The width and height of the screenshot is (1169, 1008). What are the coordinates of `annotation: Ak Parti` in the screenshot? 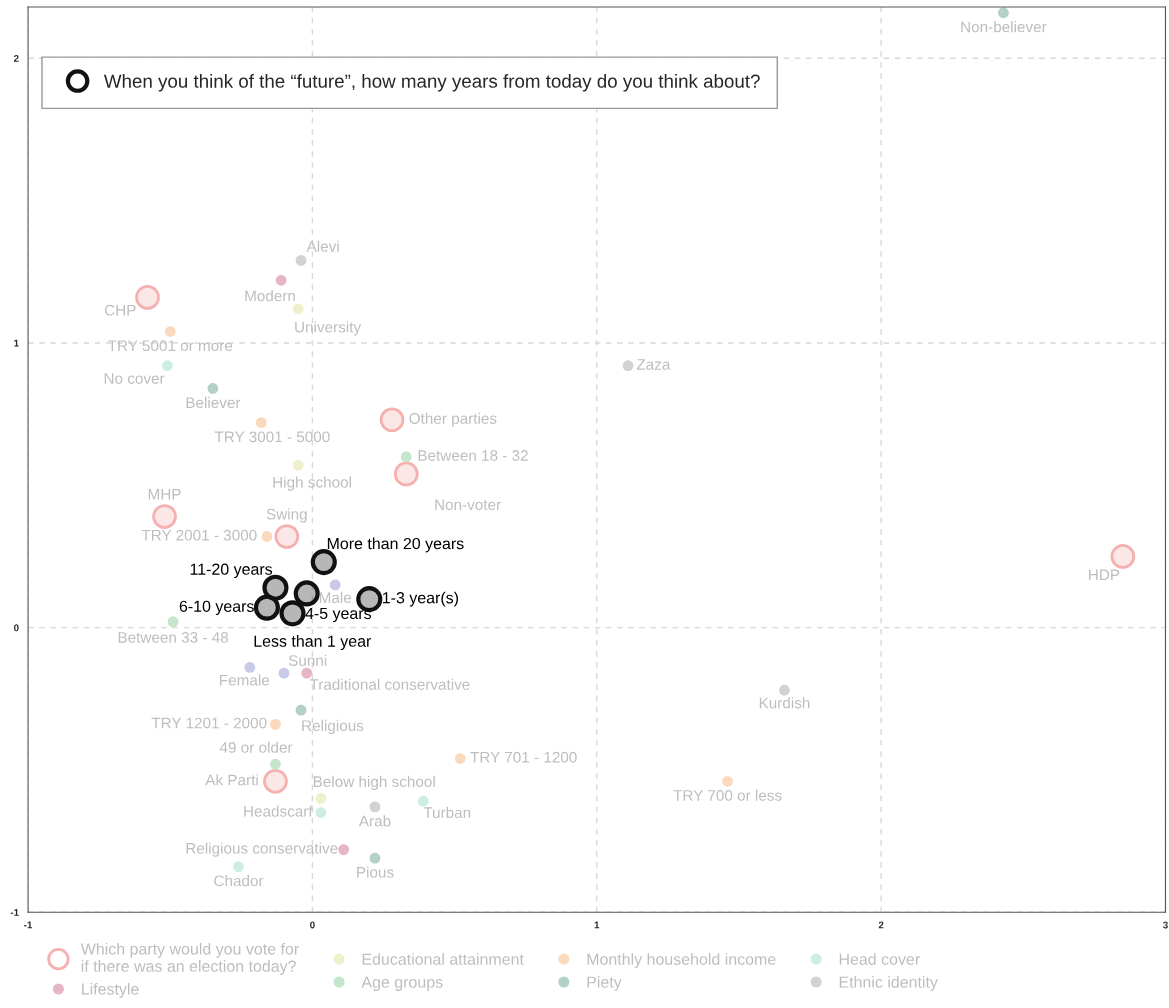 It's located at (231, 780).